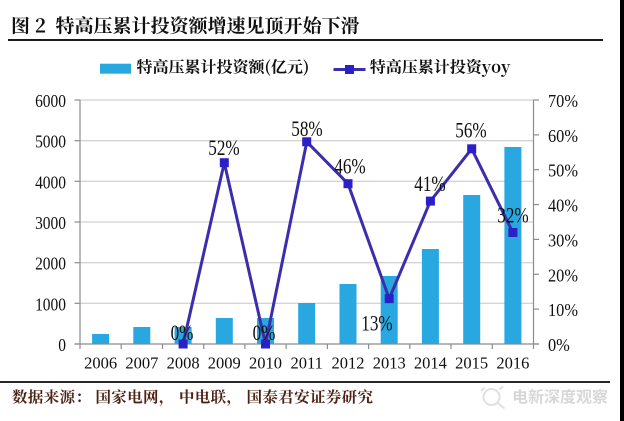  I want to click on svg-text: 3000, so click(50, 223).